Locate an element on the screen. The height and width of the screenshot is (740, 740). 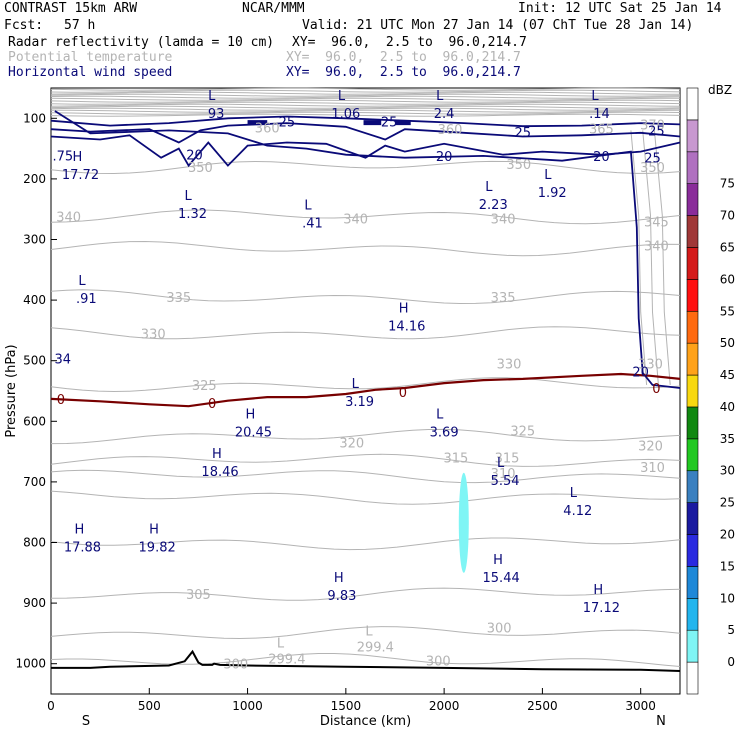
dbz-colorbar: dBZ 0 5 10 15 20 25 30 35 40 45 50 55 60 65 70 75 is located at coordinates (710, 389).